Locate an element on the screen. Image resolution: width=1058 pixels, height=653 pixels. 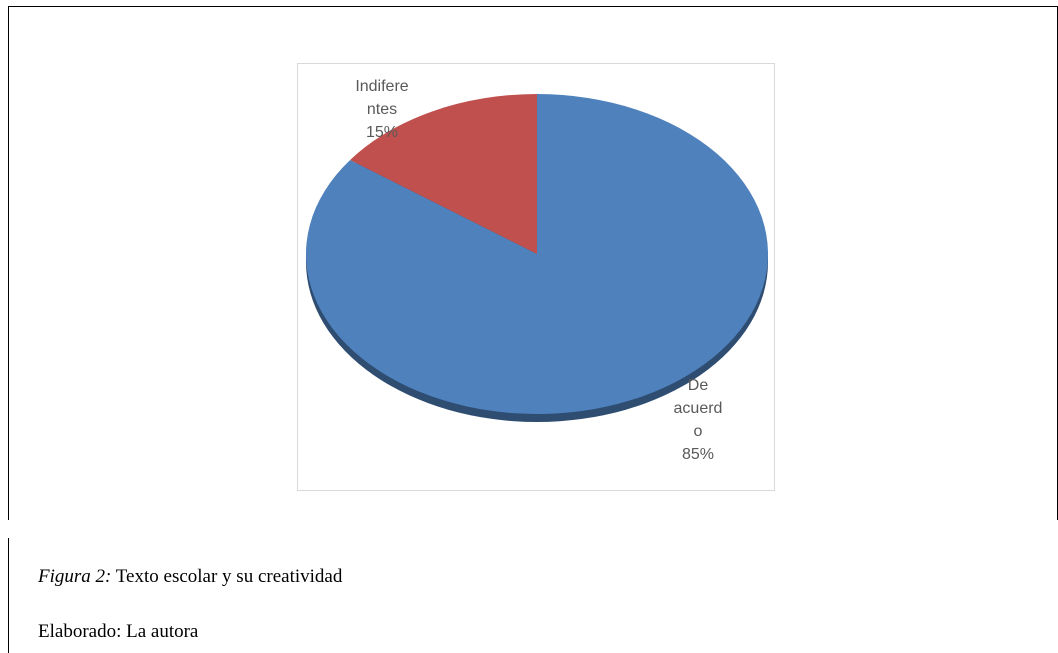
pie-slice-label-1: Indifere ntes 15% is located at coordinates (381, 109).